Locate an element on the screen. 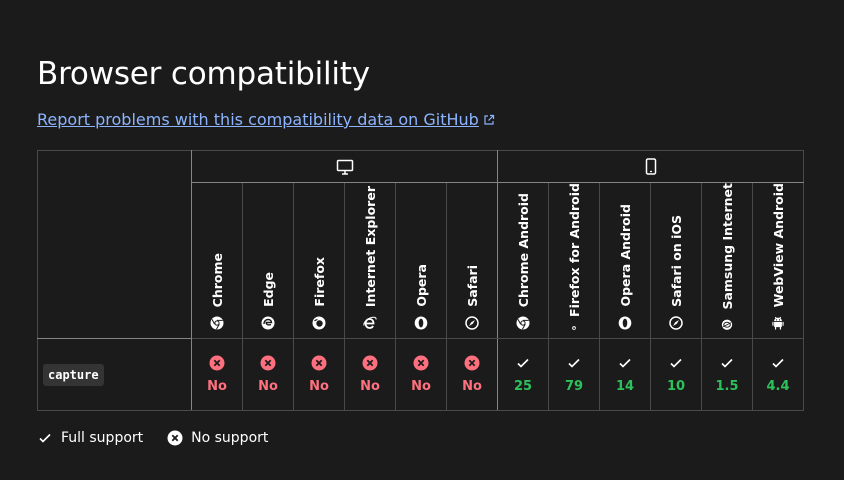 The width and height of the screenshot is (844, 480). support-value: 10 is located at coordinates (676, 386).